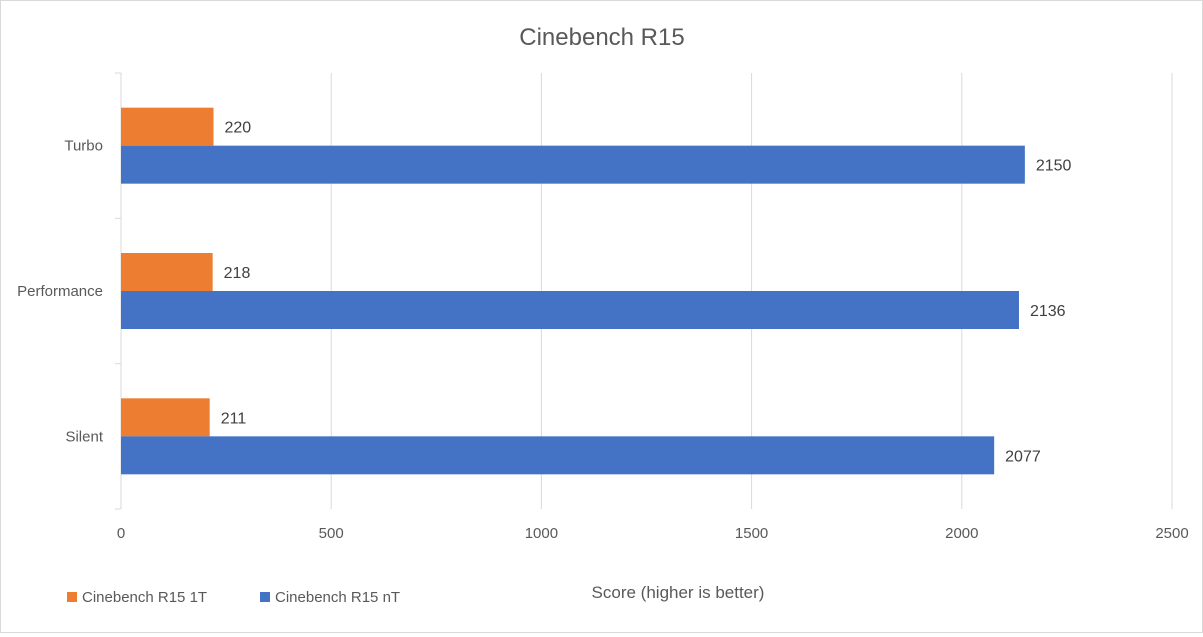  What do you see at coordinates (144, 597) in the screenshot?
I see `legend-label: Cinebench R15 1T` at bounding box center [144, 597].